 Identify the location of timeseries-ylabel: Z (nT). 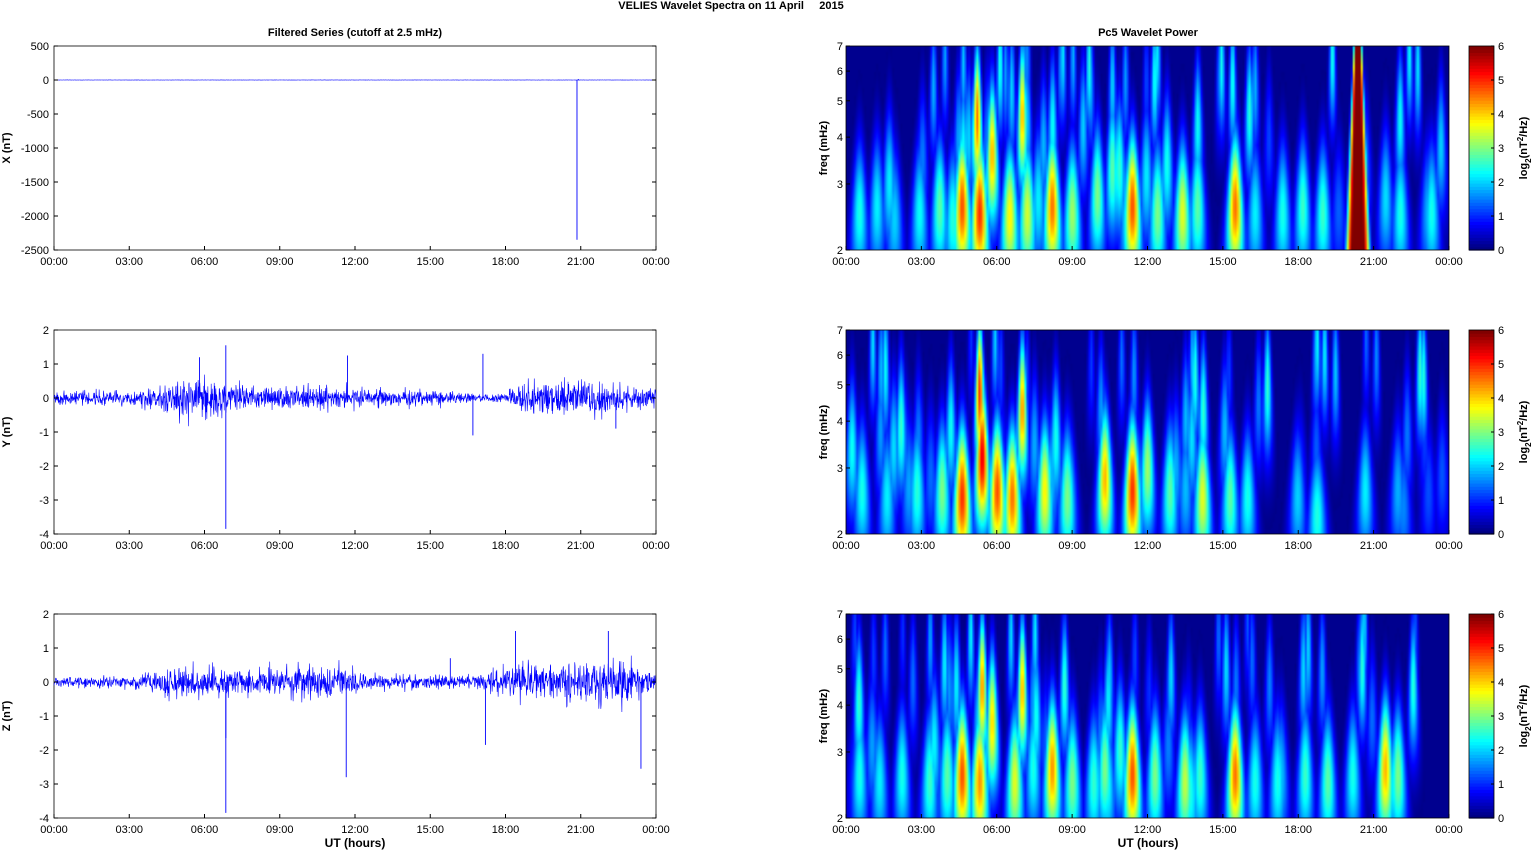
(7, 715).